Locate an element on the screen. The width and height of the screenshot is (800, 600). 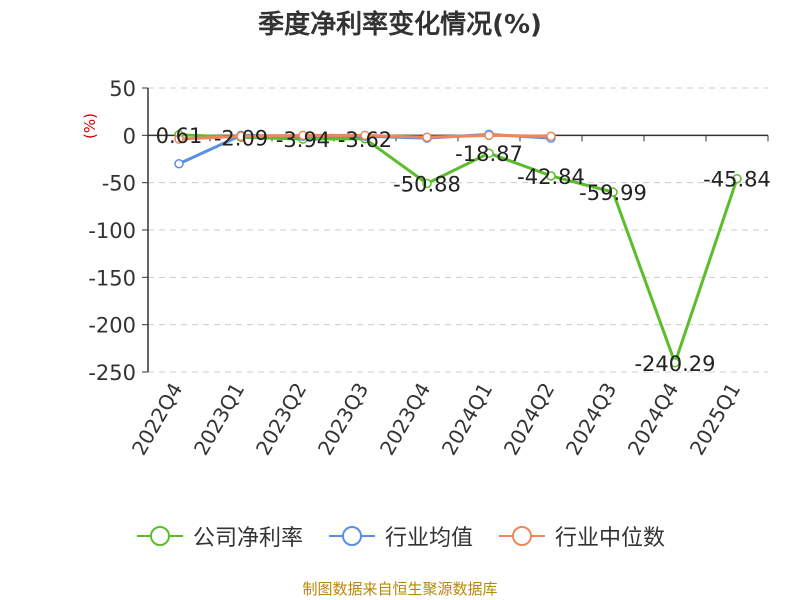
data-label: -3.62 is located at coordinates (365, 140).